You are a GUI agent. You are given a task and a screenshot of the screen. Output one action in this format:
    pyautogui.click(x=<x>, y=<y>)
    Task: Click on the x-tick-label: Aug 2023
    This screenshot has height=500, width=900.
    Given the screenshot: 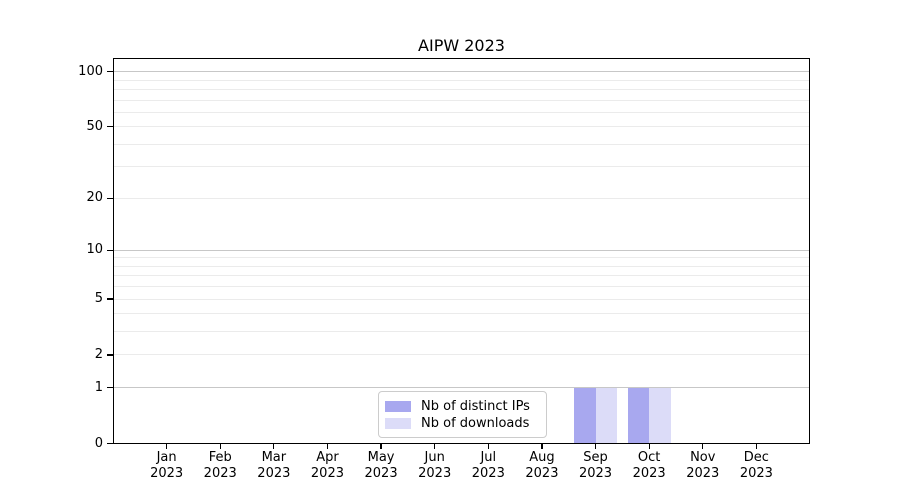 What is the action you would take?
    pyautogui.click(x=542, y=465)
    